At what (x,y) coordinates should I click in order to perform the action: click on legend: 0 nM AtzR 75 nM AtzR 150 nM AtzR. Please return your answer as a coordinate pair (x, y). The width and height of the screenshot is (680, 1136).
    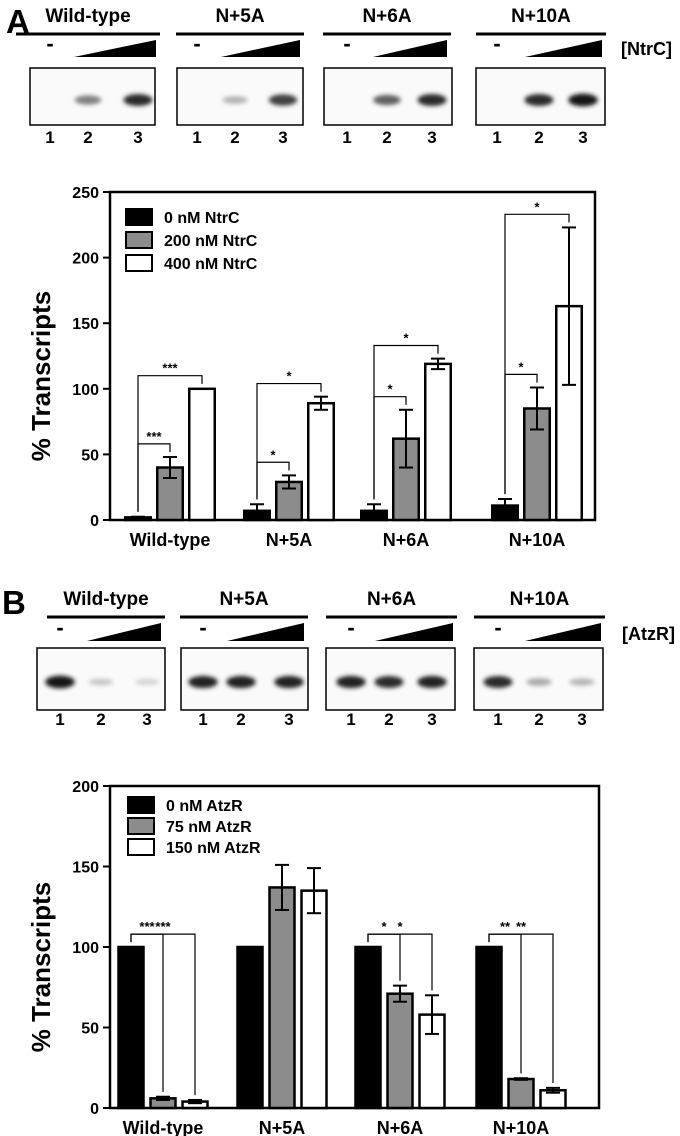
    Looking at the image, I should click on (194, 826).